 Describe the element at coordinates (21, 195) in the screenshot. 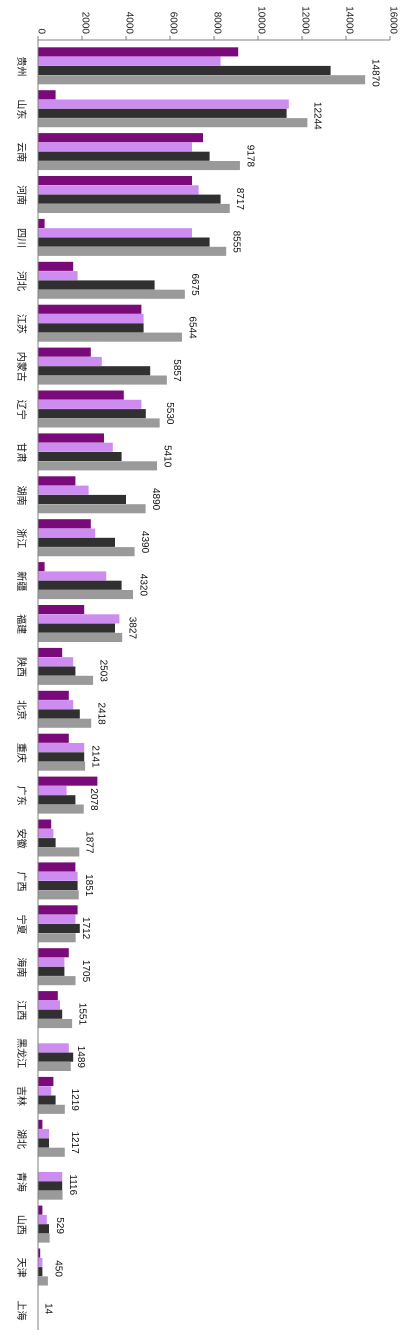

I see `category-label: 河南` at that location.